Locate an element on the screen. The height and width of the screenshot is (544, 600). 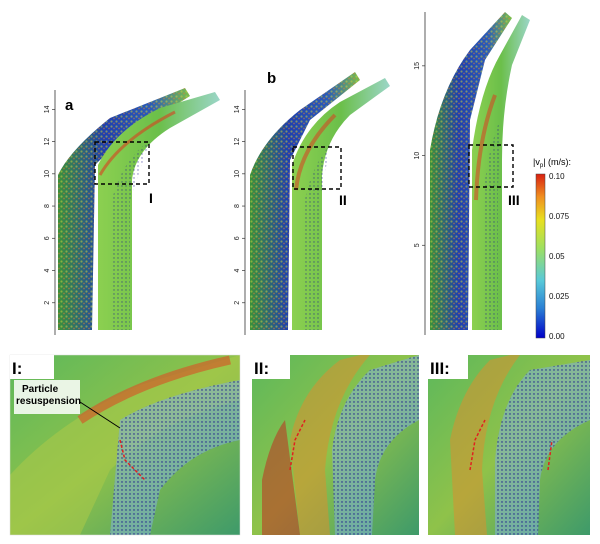
panel-a: 2 4 6 8 10 12 14 a I is located at coordinates (132, 211).